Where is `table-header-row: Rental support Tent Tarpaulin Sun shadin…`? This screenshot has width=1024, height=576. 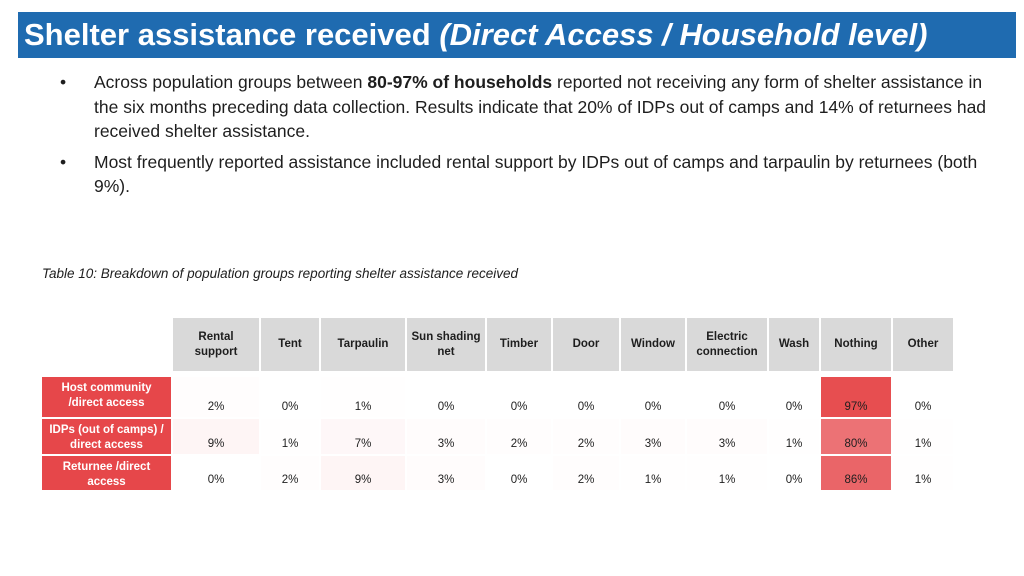
table-header-row: Rental support Tent Tarpaulin Sun shadin… is located at coordinates (498, 344).